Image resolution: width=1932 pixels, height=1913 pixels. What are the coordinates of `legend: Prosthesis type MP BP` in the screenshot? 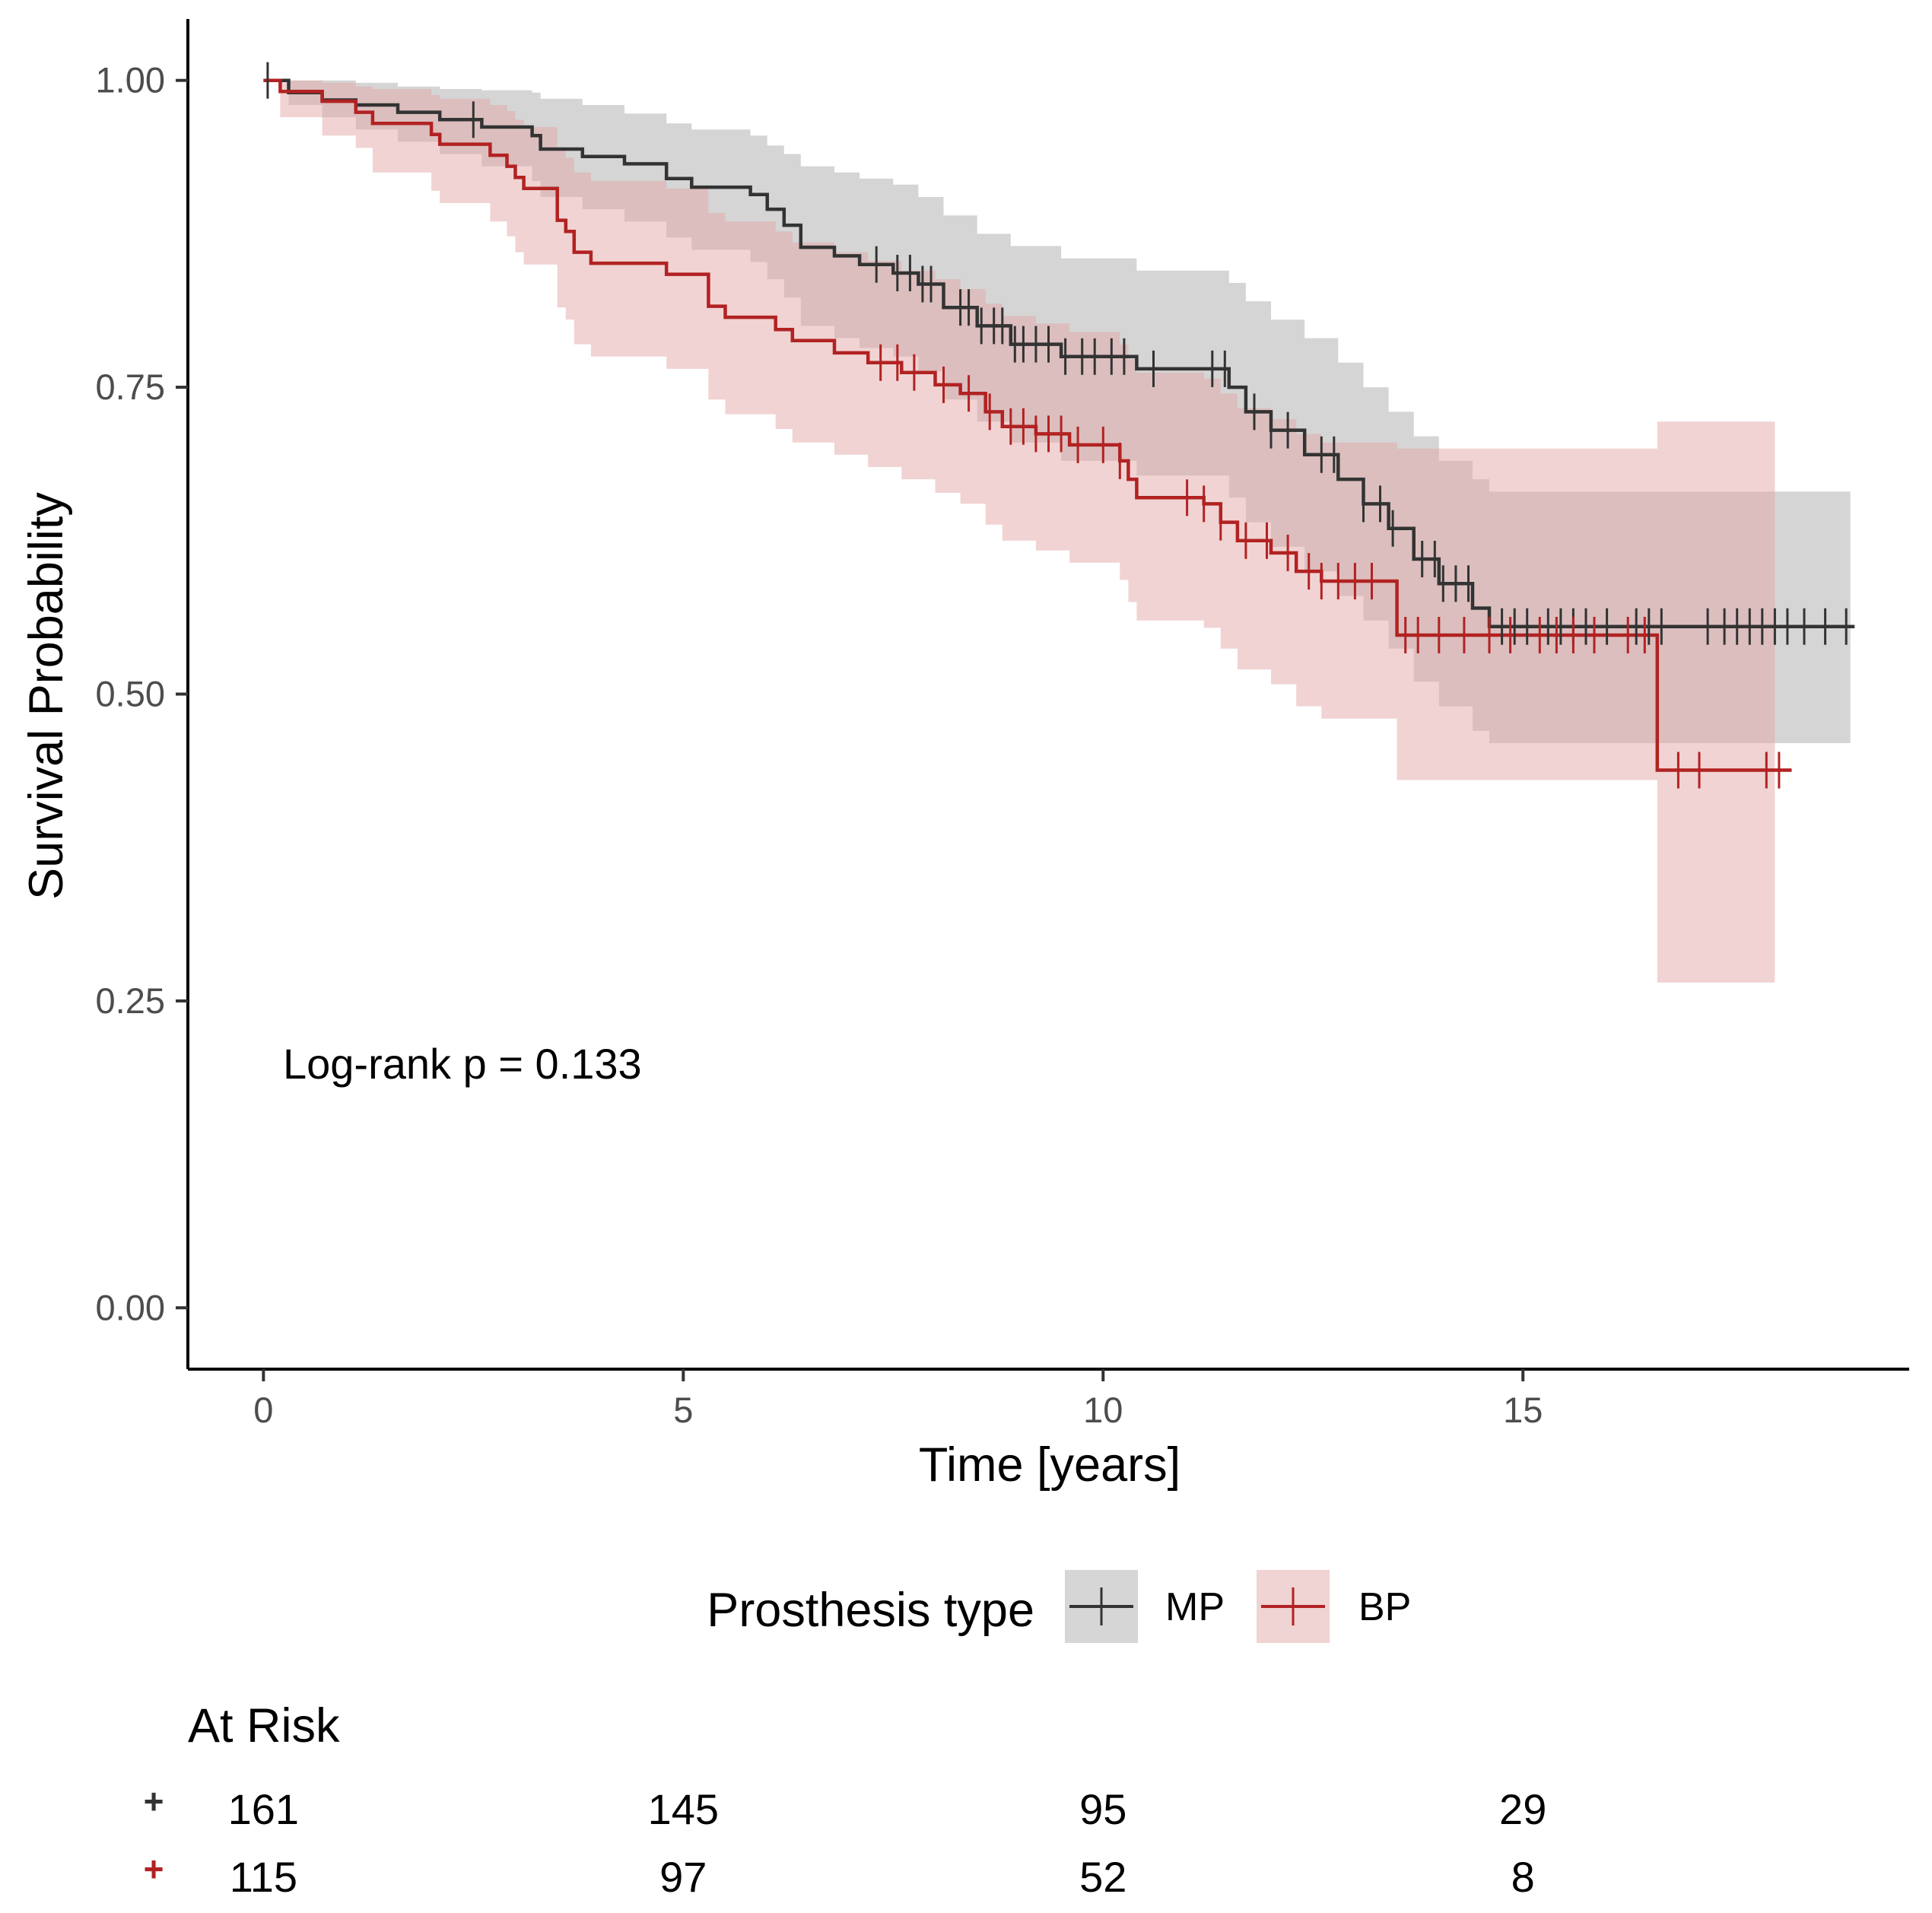 It's located at (1059, 1606).